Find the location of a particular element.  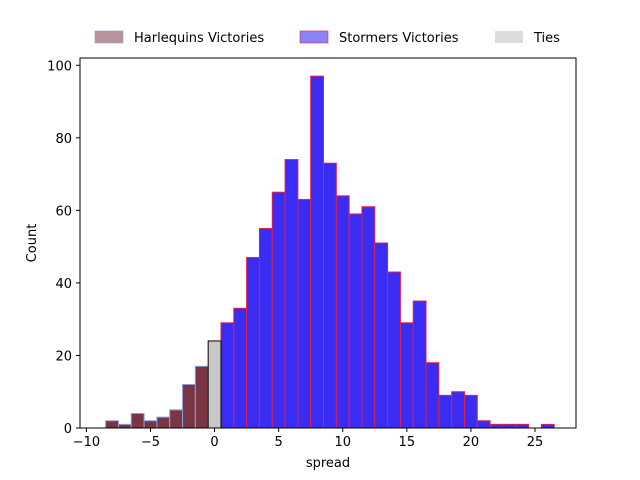

y-tick-label-0: 0 is located at coordinates (68, 429).